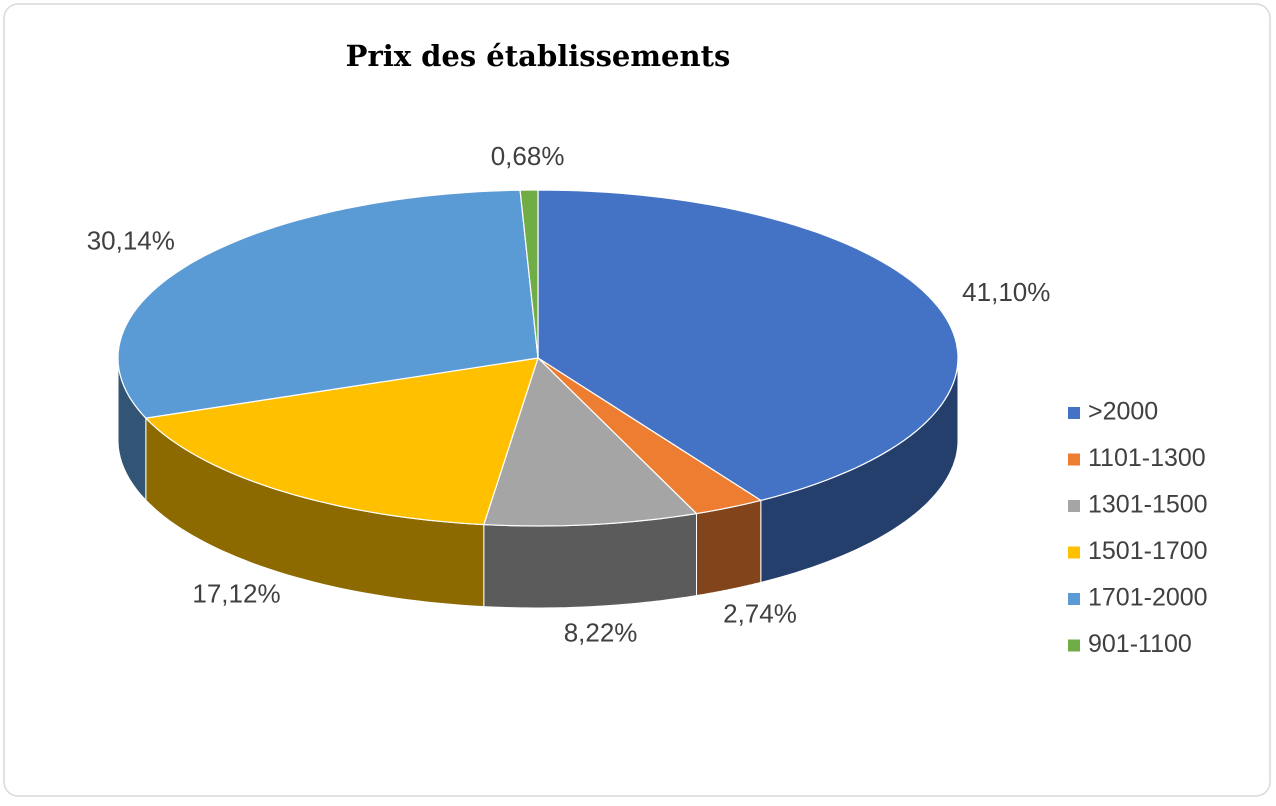 The height and width of the screenshot is (806, 1276). What do you see at coordinates (1148, 551) in the screenshot?
I see `legend-label: 1501-1700` at bounding box center [1148, 551].